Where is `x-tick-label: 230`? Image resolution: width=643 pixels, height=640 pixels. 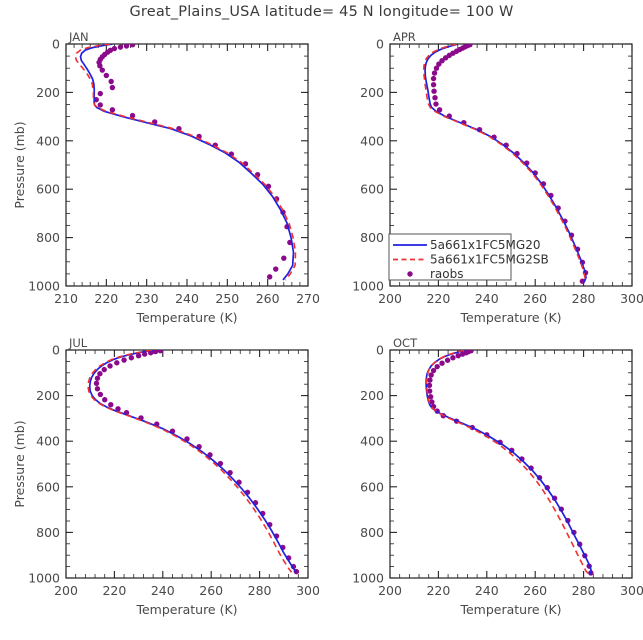 x-tick-label: 230 is located at coordinates (147, 298).